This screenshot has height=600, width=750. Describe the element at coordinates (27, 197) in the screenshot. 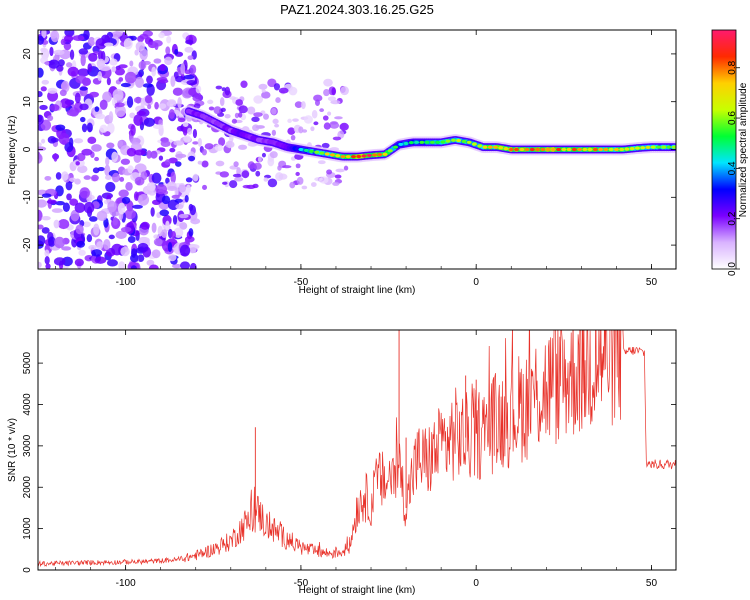

I see `y-tick-label: -10` at that location.